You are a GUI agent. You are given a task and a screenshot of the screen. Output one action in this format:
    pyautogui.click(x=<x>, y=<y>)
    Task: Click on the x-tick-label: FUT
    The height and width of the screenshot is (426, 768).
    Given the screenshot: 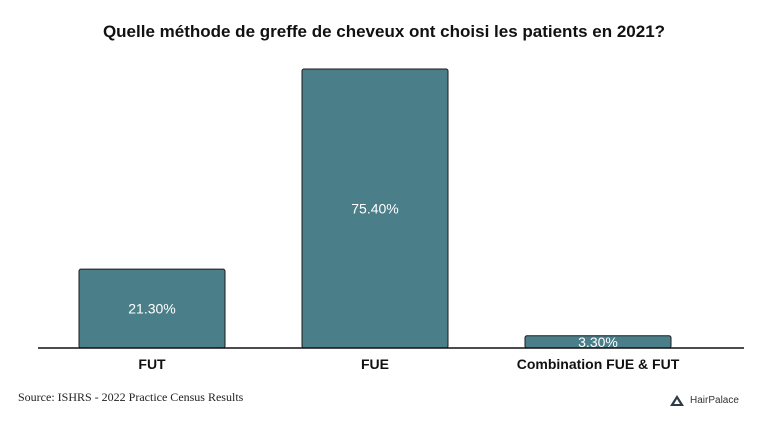 What is the action you would take?
    pyautogui.click(x=152, y=364)
    